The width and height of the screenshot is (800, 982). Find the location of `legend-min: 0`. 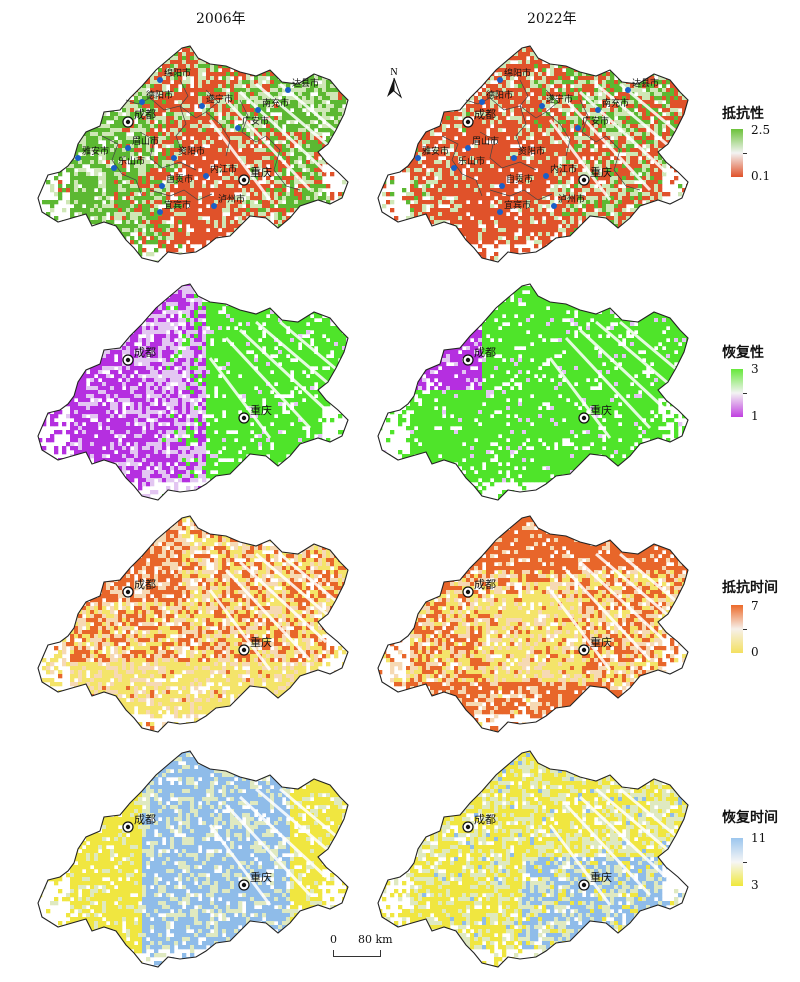

legend-min: 0 is located at coordinates (755, 652).